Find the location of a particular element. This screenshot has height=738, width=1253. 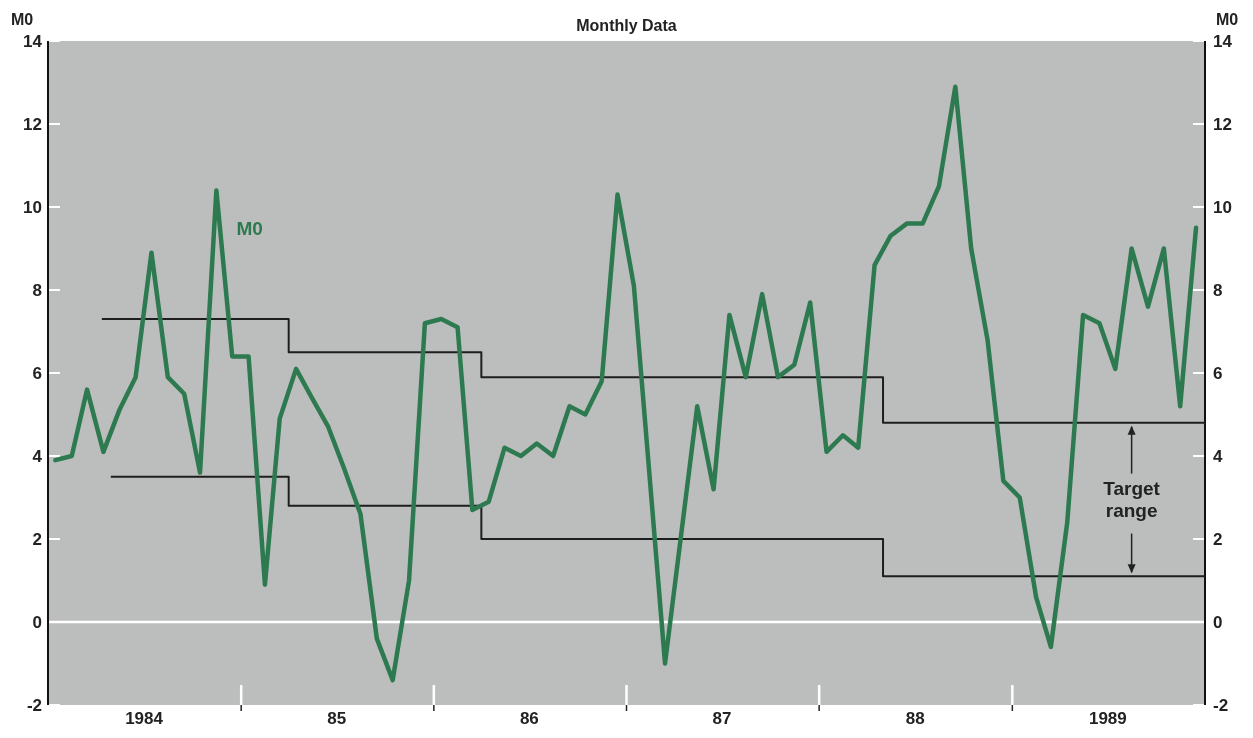

x-tick-label: 87 is located at coordinates (722, 718).